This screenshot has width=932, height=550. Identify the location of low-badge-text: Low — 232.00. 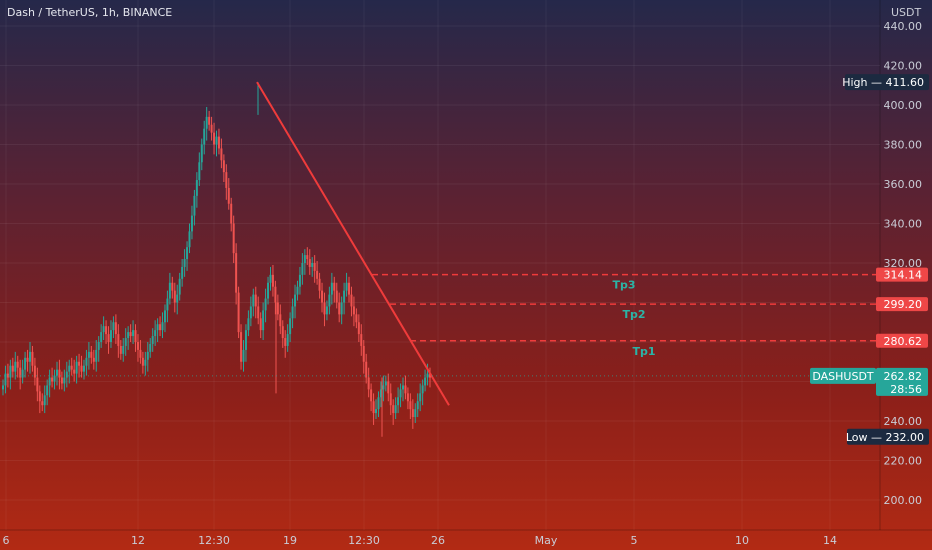
(885, 437).